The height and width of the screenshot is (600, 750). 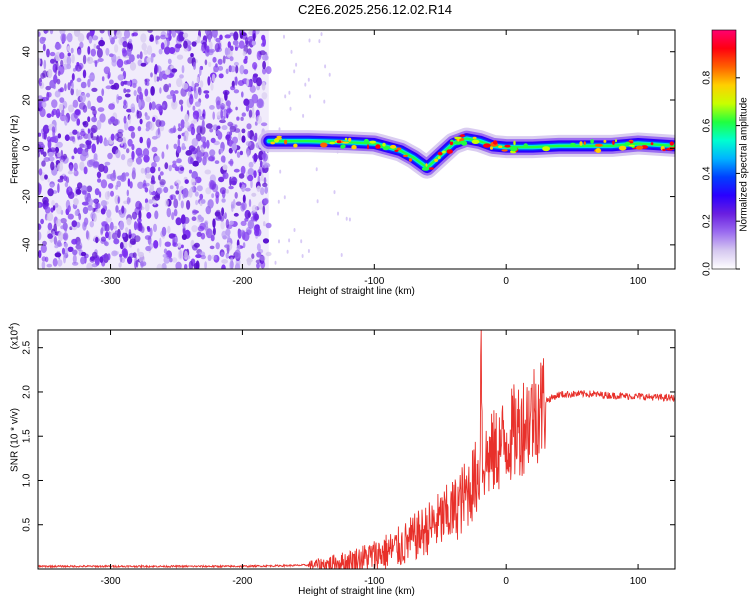 What do you see at coordinates (15, 149) in the screenshot?
I see `y-axis-label: Frequency (Hz)` at bounding box center [15, 149].